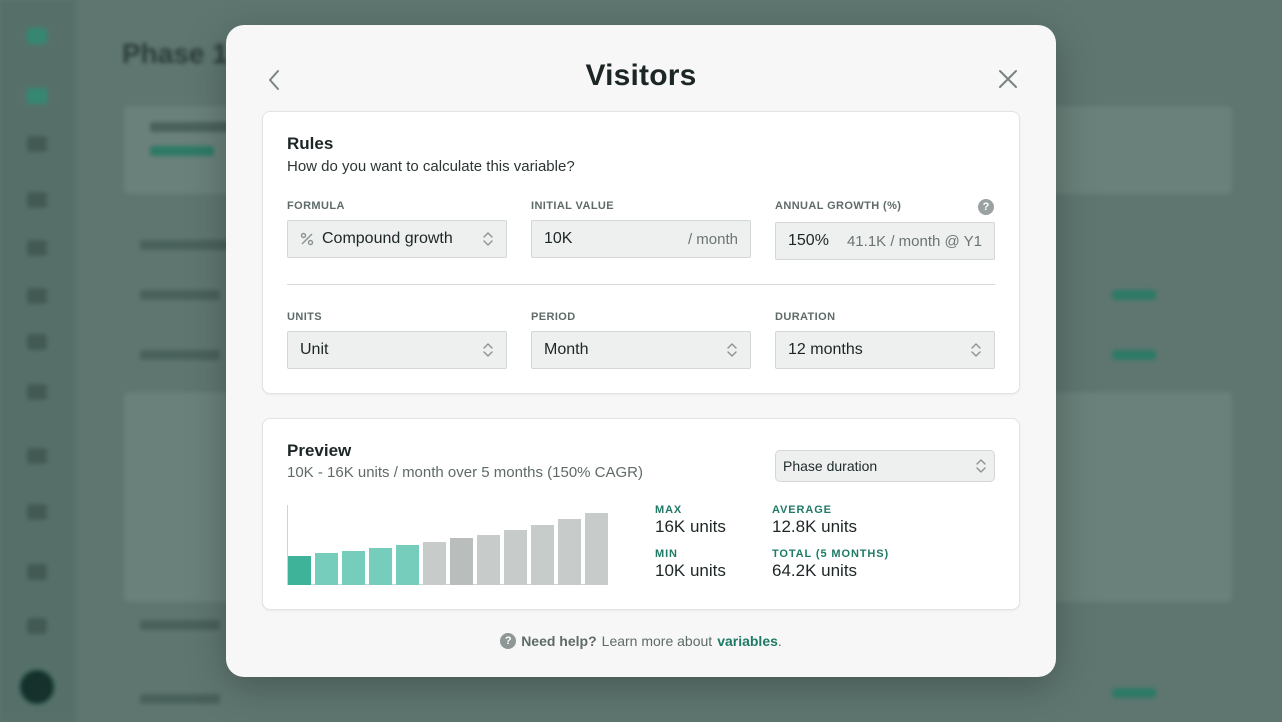 This screenshot has width=1282, height=722. What do you see at coordinates (304, 317) in the screenshot?
I see `units-label: UNITS` at bounding box center [304, 317].